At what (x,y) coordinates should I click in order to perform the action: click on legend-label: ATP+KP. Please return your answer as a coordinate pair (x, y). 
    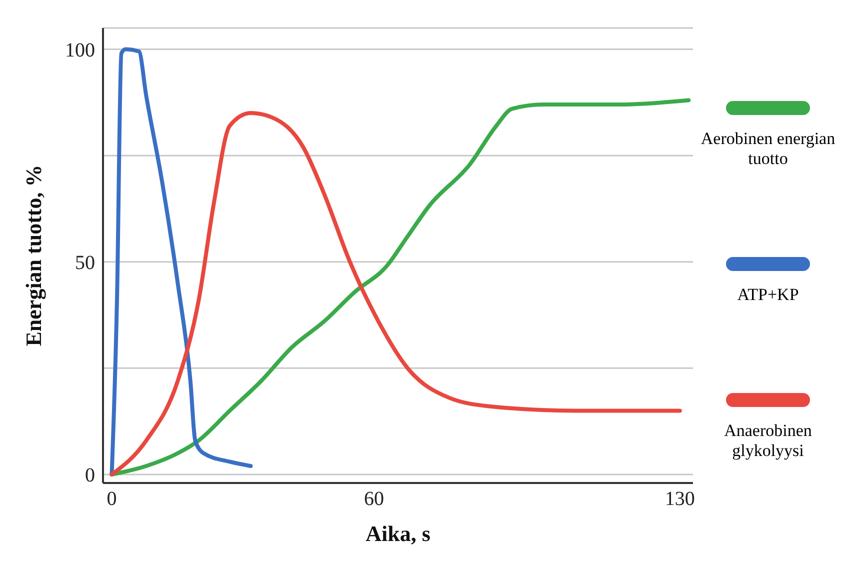
    Looking at the image, I should click on (768, 294).